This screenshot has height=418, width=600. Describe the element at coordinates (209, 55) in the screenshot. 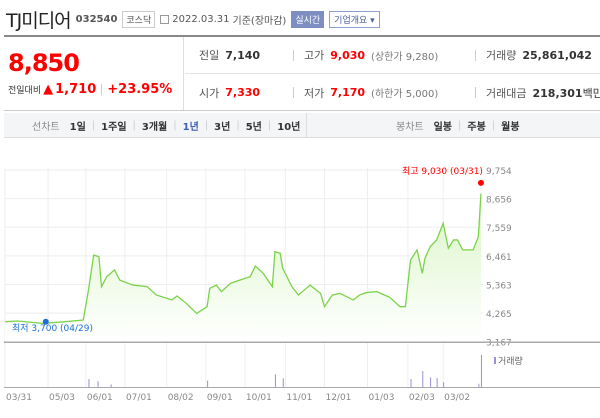

I see `prev-label: 전일` at that location.